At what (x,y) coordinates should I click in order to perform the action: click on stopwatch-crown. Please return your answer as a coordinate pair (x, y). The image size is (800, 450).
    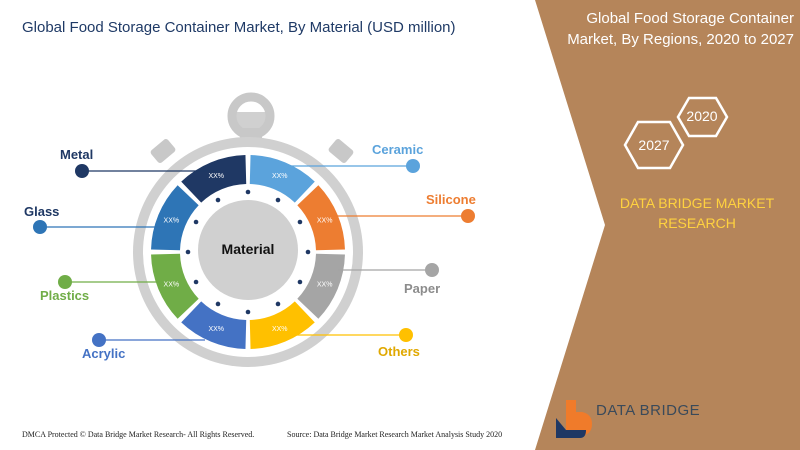
    Looking at the image, I should click on (252, 127).